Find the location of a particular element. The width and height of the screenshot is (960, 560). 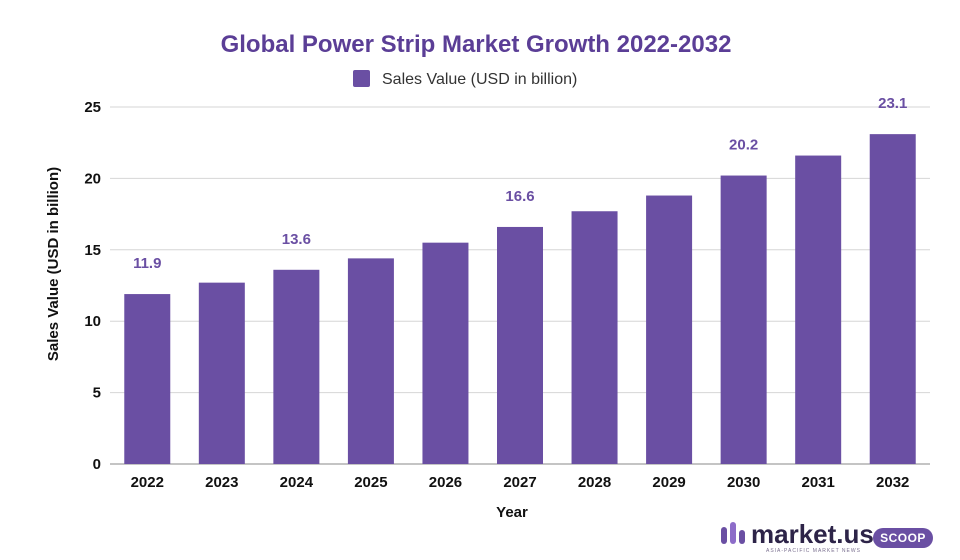

data-label: 23.1 is located at coordinates (892, 103).